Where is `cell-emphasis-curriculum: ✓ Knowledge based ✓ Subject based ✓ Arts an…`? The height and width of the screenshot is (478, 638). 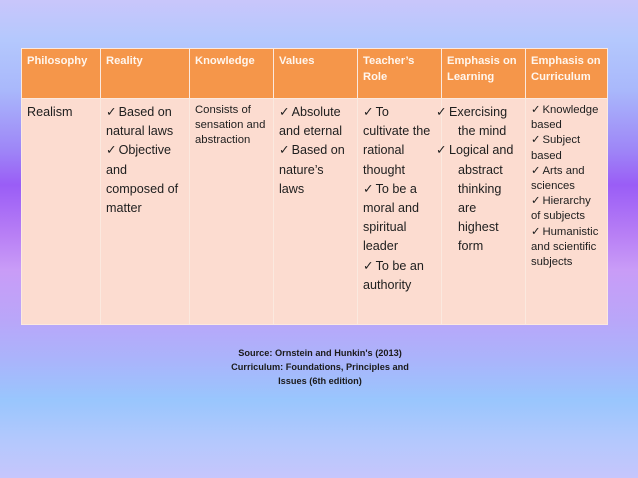 cell-emphasis-curriculum: ✓ Knowledge based ✓ Subject based ✓ Arts an… is located at coordinates (566, 211).